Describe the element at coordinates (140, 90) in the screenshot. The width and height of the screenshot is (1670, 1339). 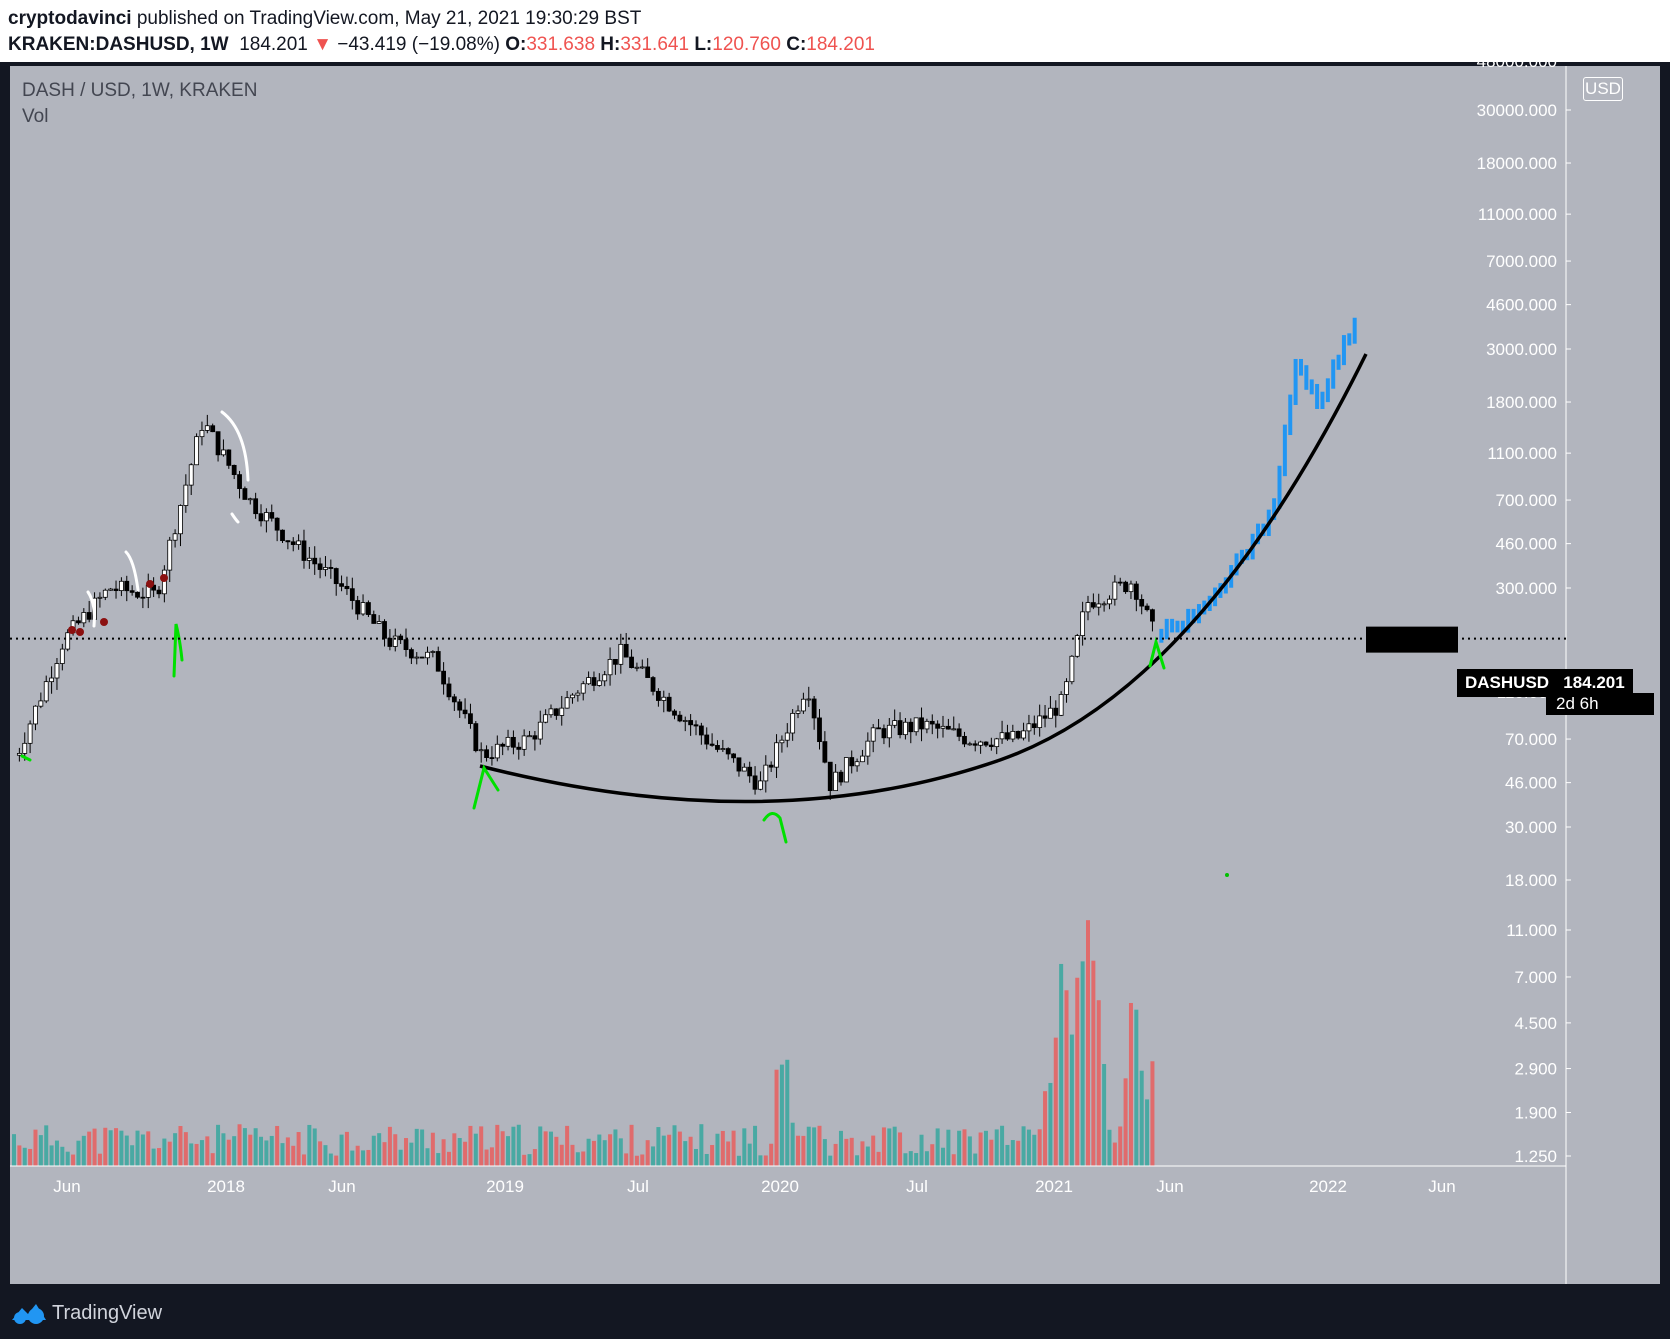
I see `chart-legend-title: DASH / USD, 1W, KRAKEN` at that location.